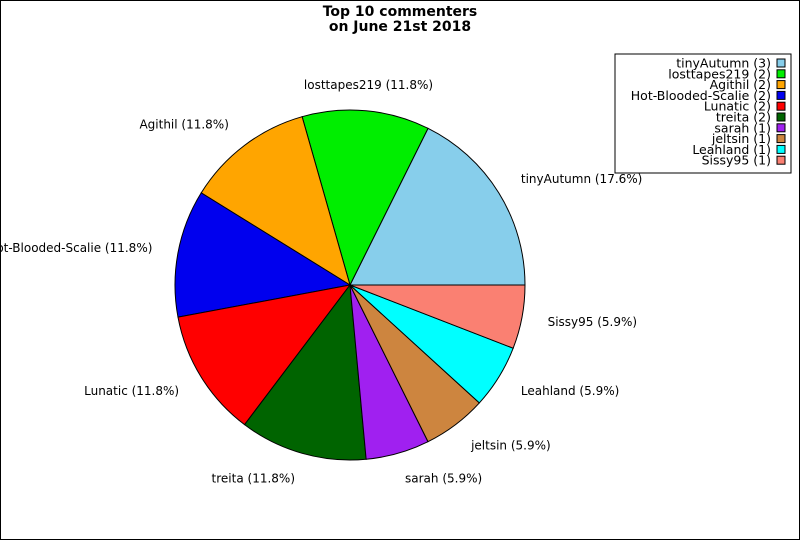  I want to click on legend-label-sarah: sarah (1), so click(742, 127).